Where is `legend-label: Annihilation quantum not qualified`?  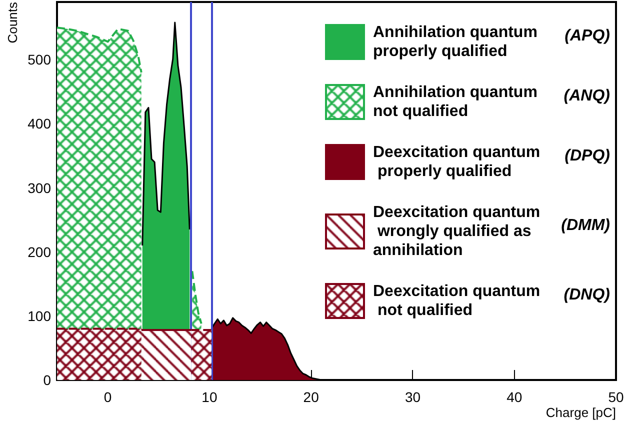 legend-label: Annihilation quantum not qualified is located at coordinates (457, 102).